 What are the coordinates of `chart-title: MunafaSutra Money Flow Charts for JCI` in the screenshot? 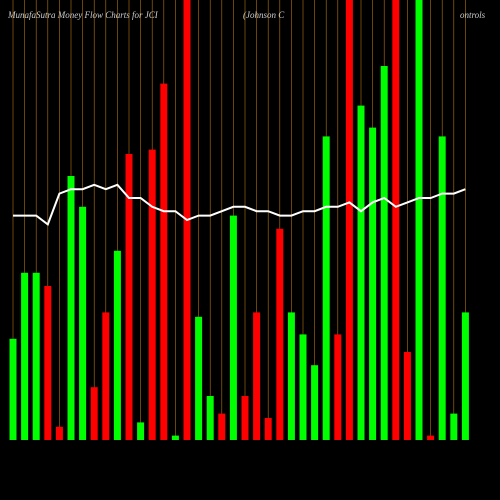 It's located at (83, 15).